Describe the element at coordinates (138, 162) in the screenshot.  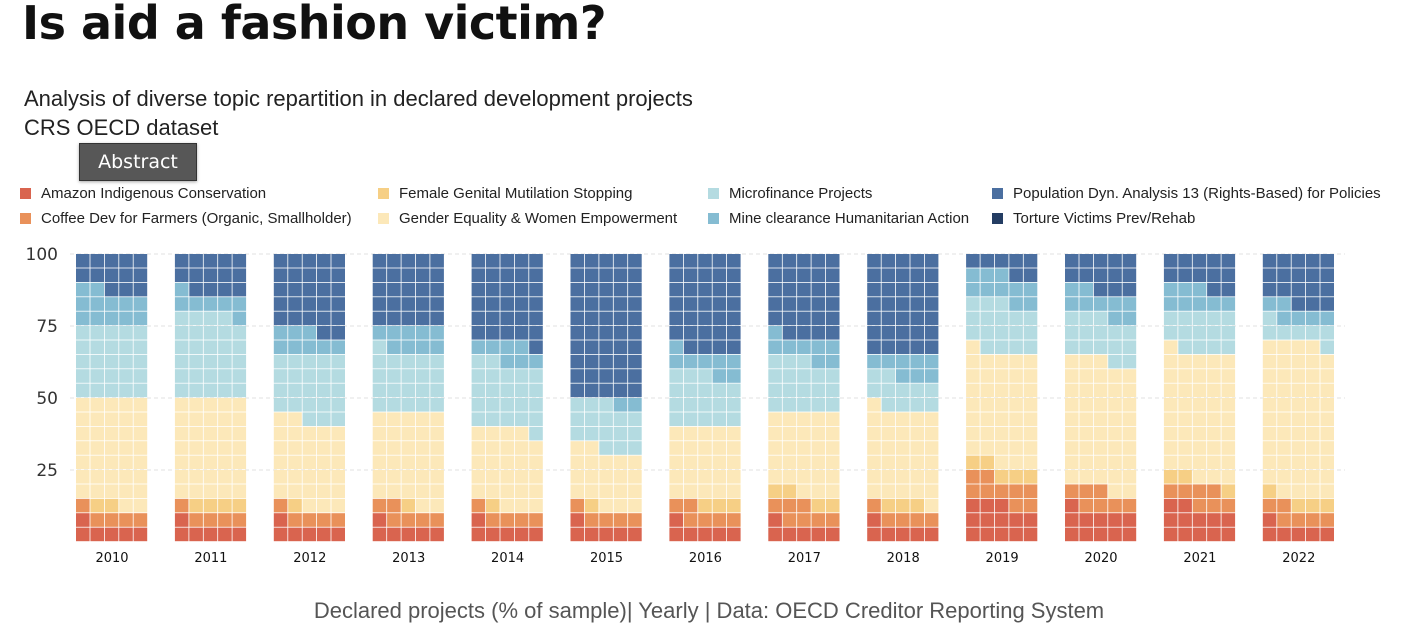
I see `abstract-button: Abstract` at that location.